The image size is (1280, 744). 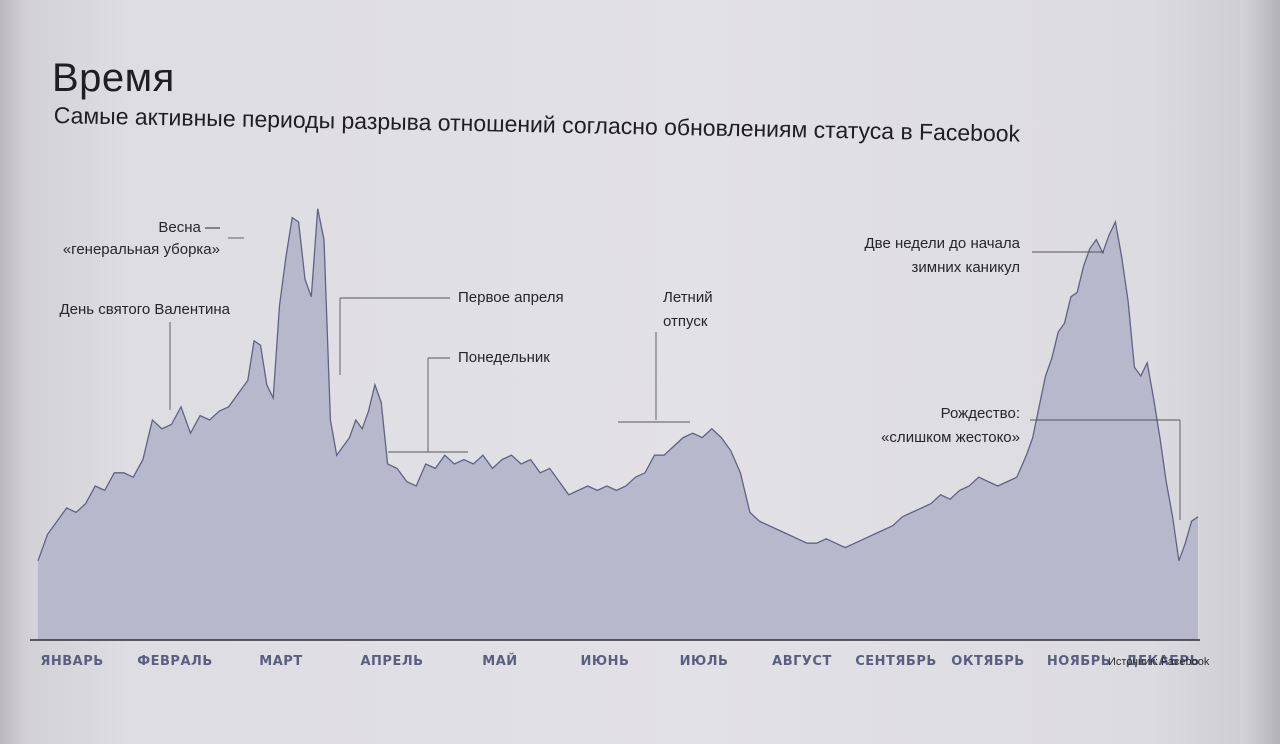 What do you see at coordinates (504, 357) in the screenshot?
I see `annotation-text: Понедельник` at bounding box center [504, 357].